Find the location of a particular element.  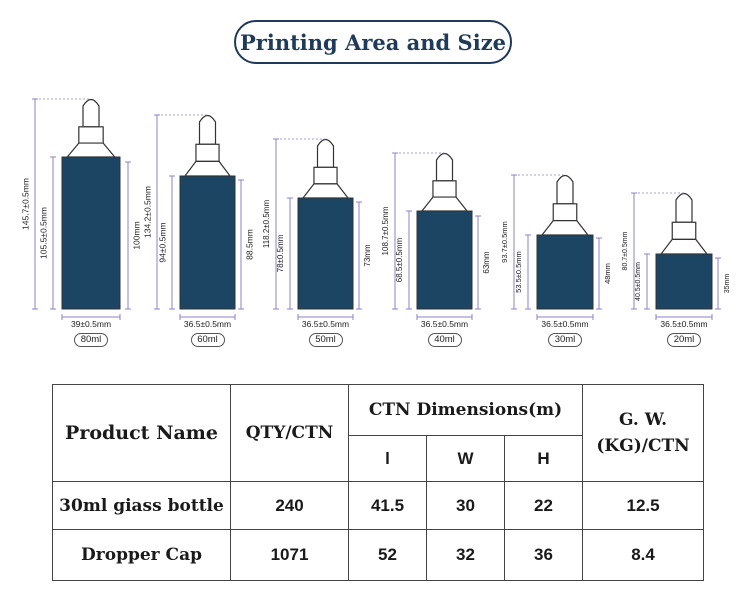

row-l: 52 is located at coordinates (387, 555).